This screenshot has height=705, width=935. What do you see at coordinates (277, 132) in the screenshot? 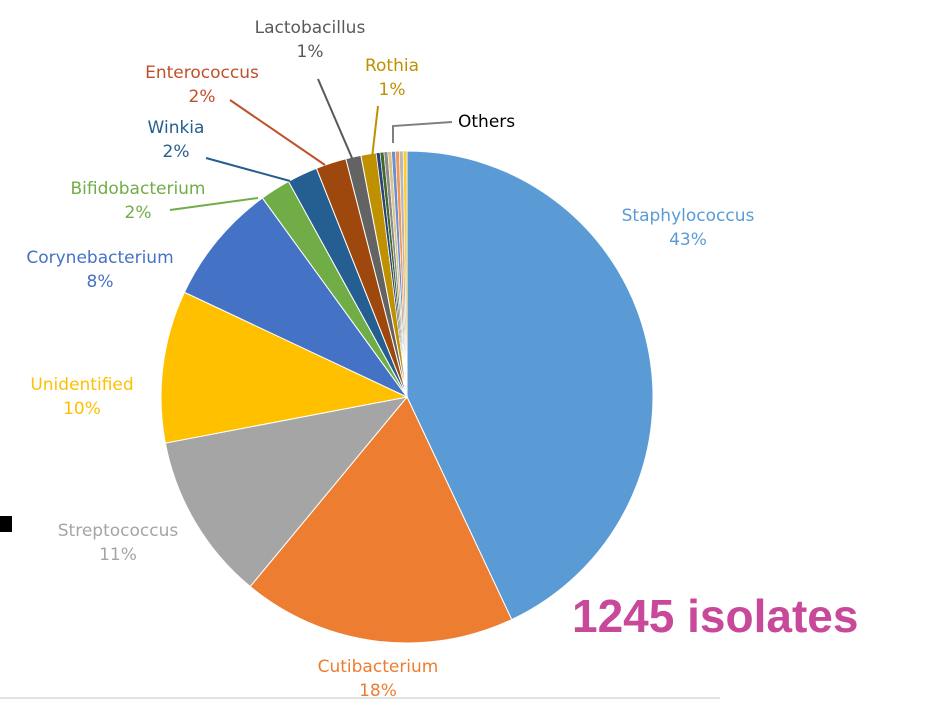
I see `leader-line-enterococcus` at bounding box center [277, 132].